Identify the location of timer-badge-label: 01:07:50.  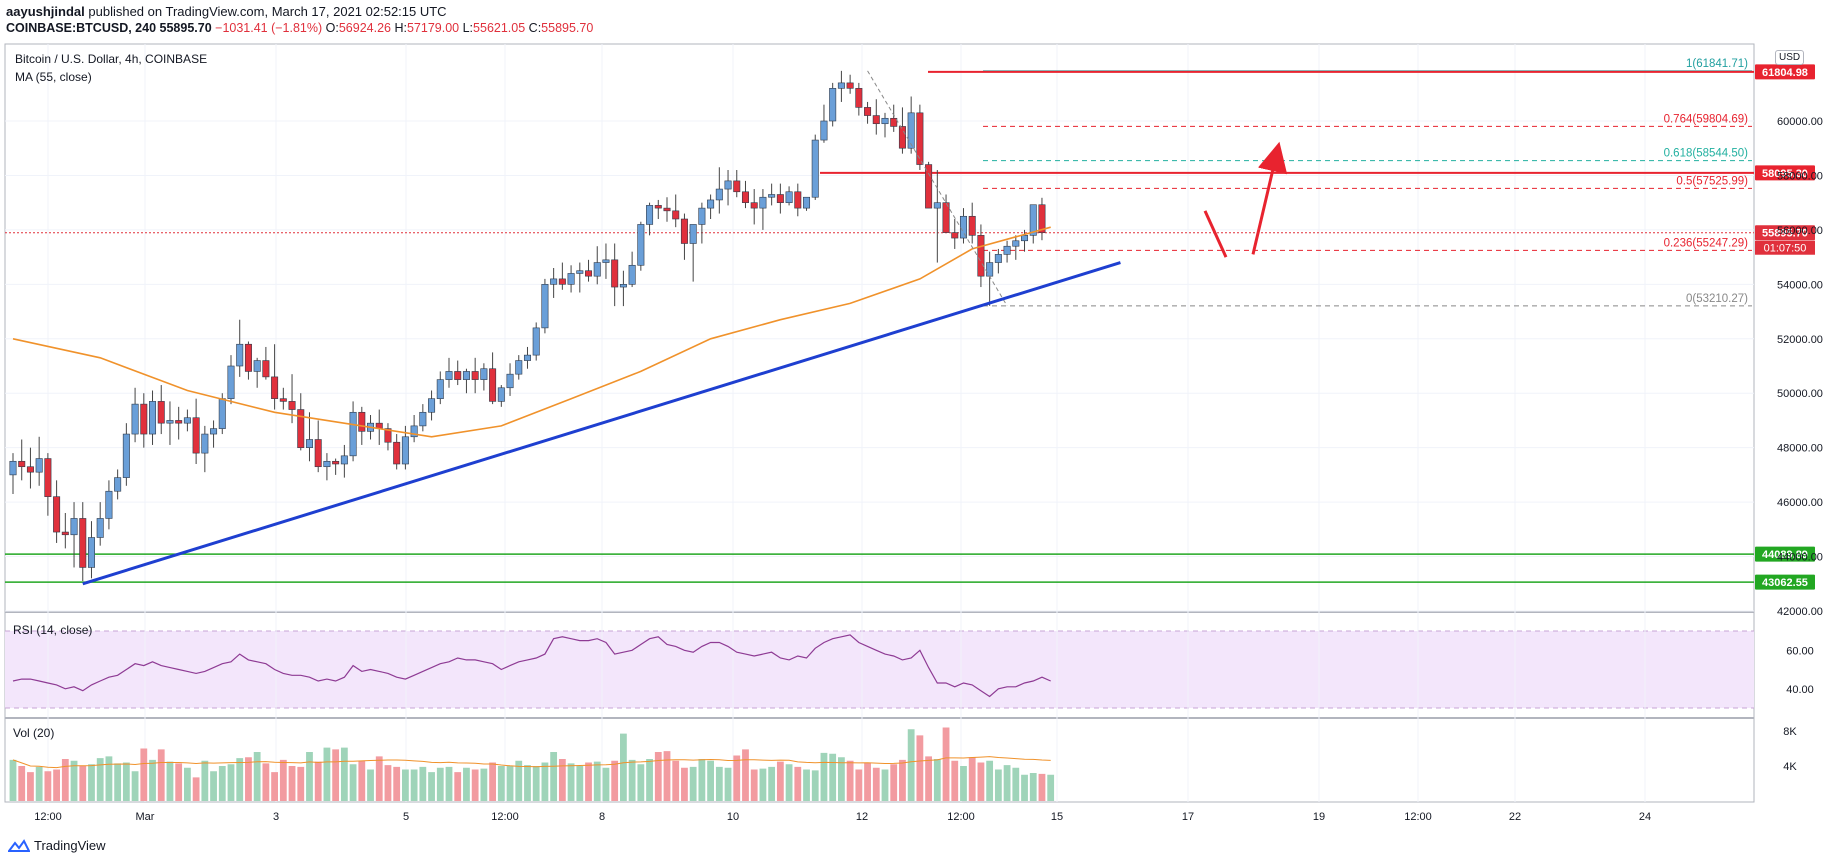
(1785, 249).